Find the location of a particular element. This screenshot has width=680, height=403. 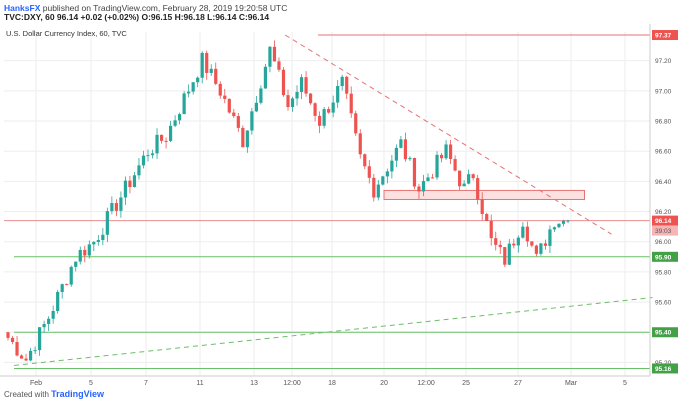

support-95-40-tag is located at coordinates (665, 332).